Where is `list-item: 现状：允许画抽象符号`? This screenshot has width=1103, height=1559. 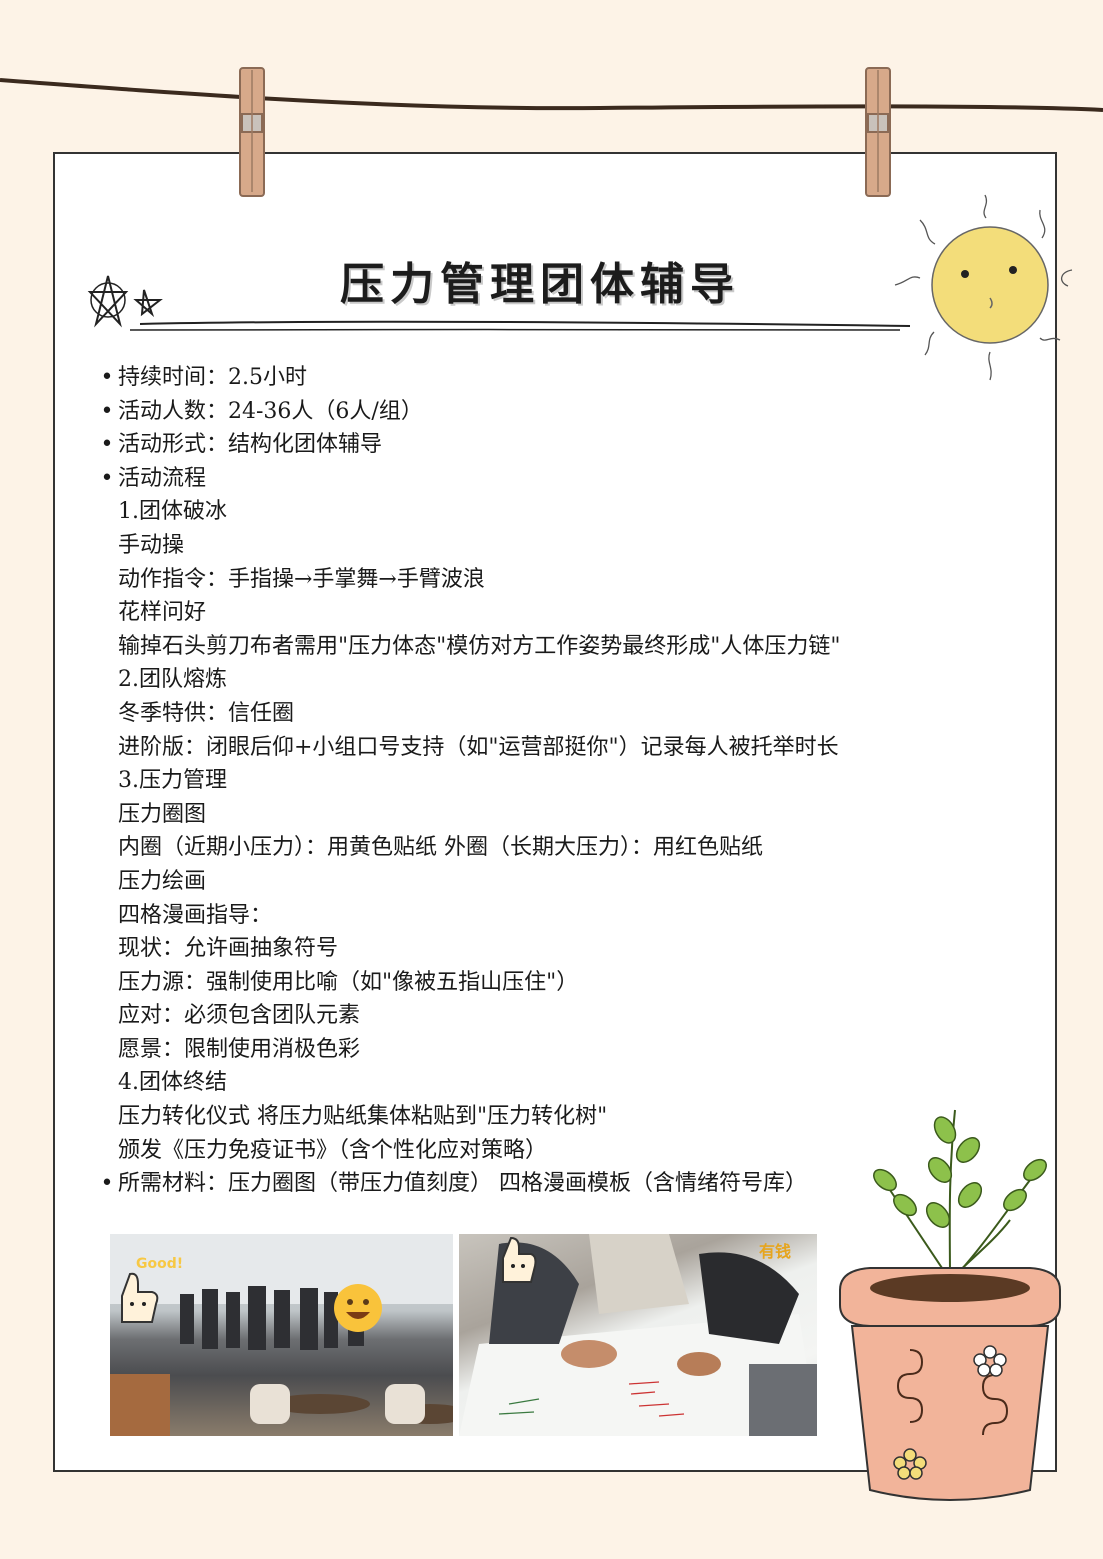 list-item: 现状：允许画抽象符号 is located at coordinates (228, 949).